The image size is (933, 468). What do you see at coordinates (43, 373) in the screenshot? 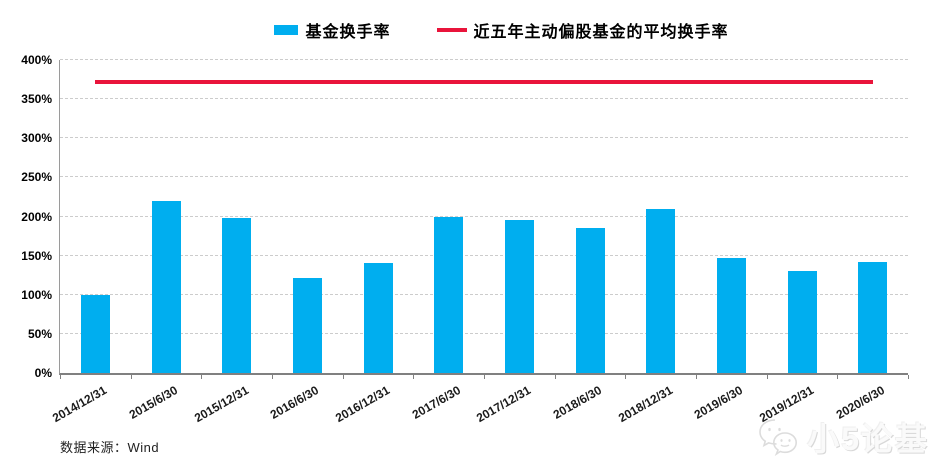
I see `y-axis-label: 0%` at bounding box center [43, 373].